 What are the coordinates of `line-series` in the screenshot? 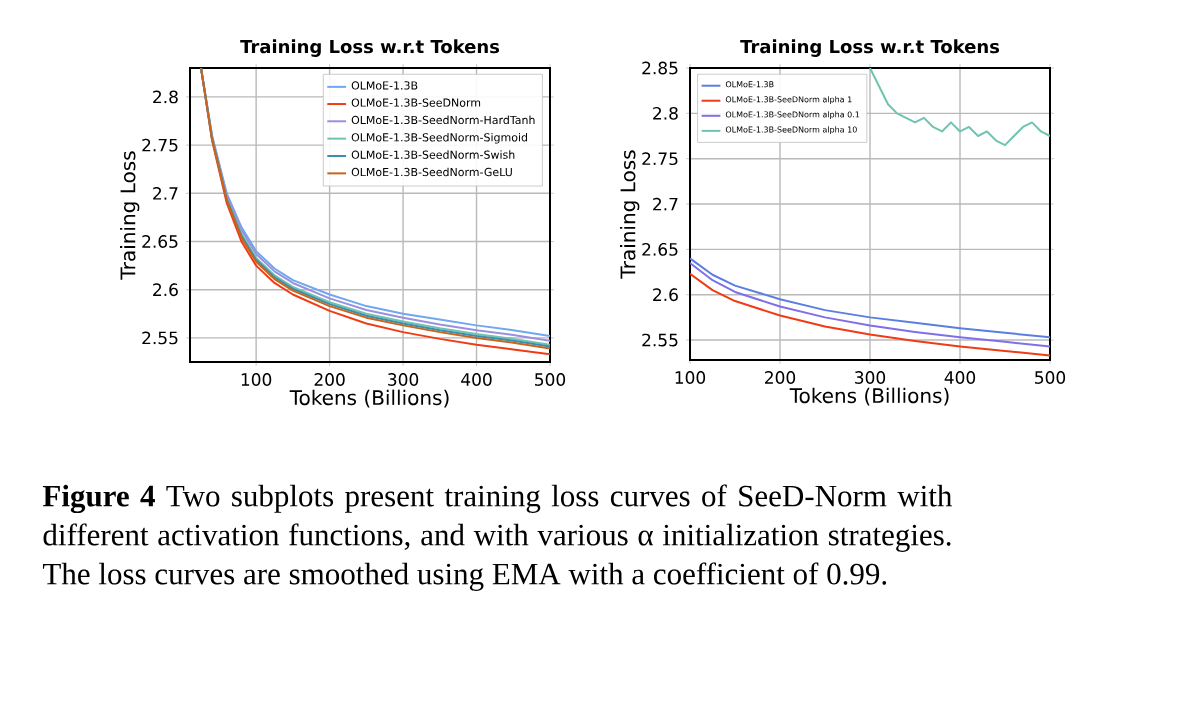 It's located at (870, 314).